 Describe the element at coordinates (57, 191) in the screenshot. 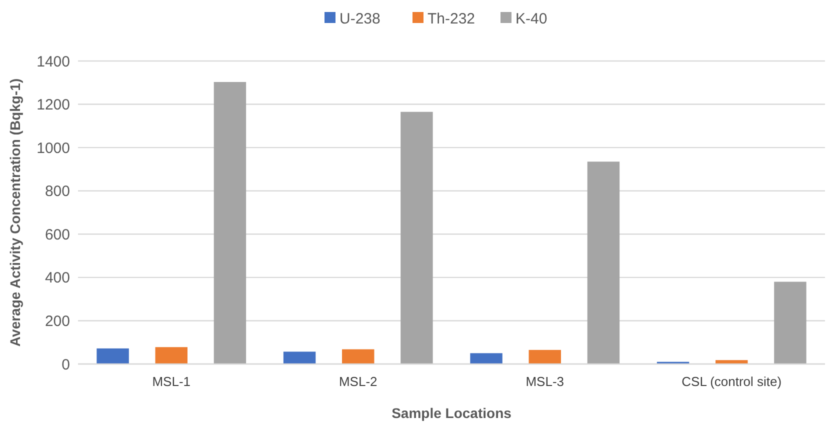

I see `y-tick-label: 800` at that location.